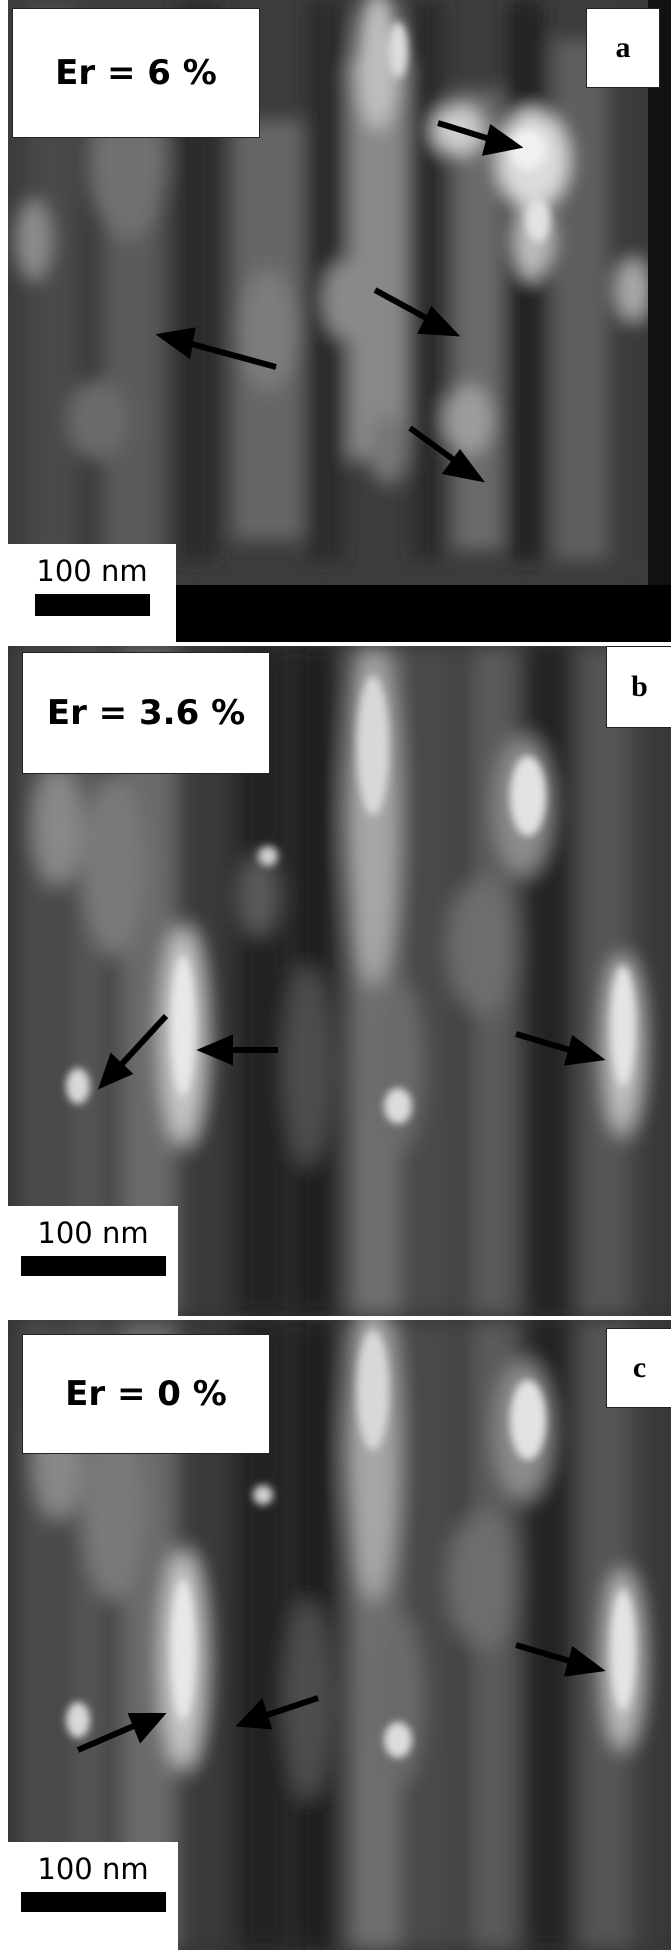 Image resolution: width=671 pixels, height=1950 pixels. I want to click on erosion-rate-label-a: Er = 6 %, so click(136, 73).